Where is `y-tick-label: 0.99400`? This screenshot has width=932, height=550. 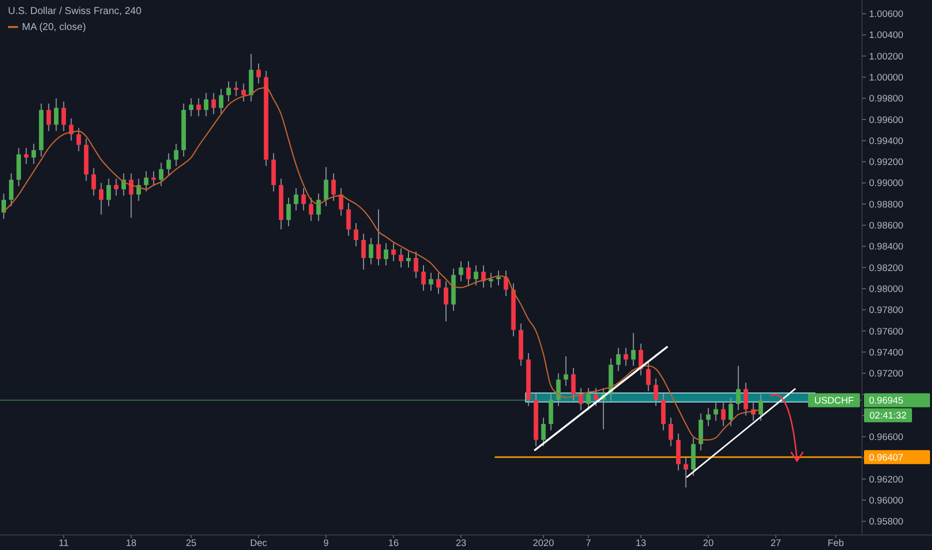 y-tick-label: 0.99400 is located at coordinates (886, 141).